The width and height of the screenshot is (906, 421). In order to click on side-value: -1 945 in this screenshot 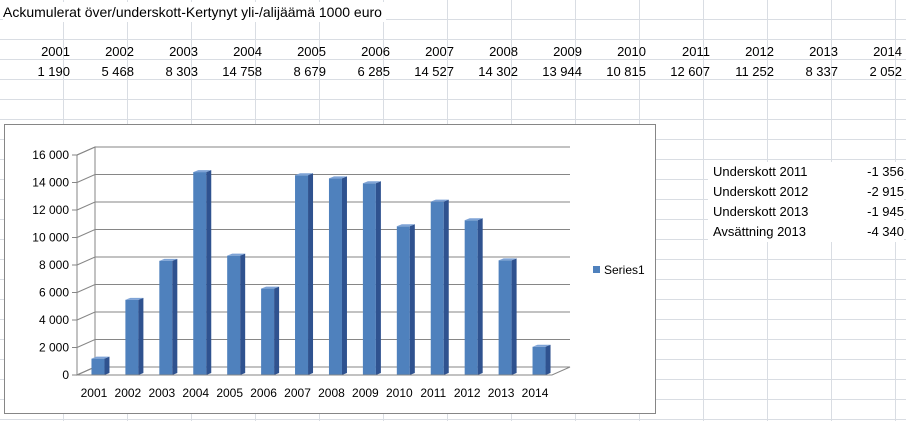, I will do `click(885, 211)`.